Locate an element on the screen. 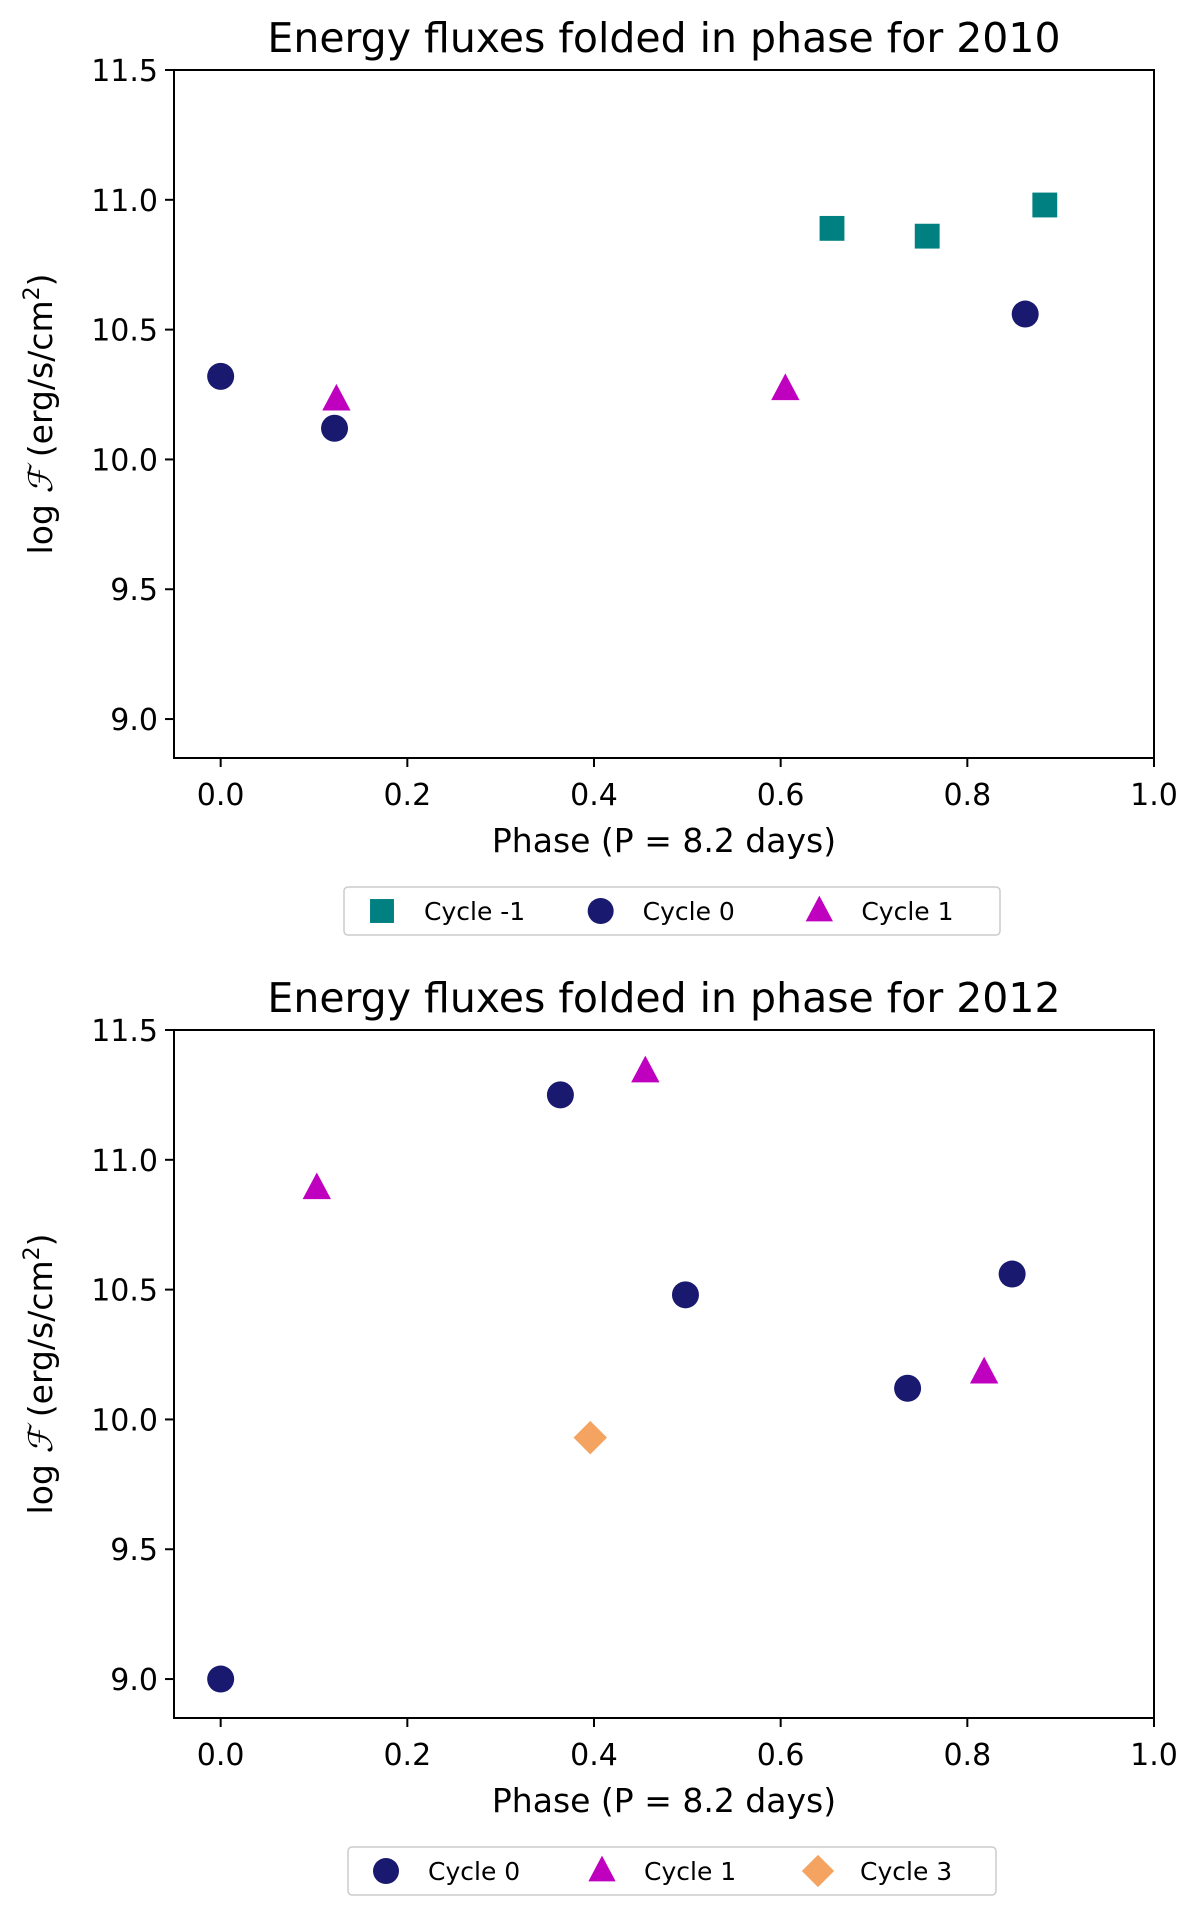 Image resolution: width=1200 pixels, height=1911 pixels. legend: Cycle -1 Cycle 0 Cycle 1 is located at coordinates (672, 911).